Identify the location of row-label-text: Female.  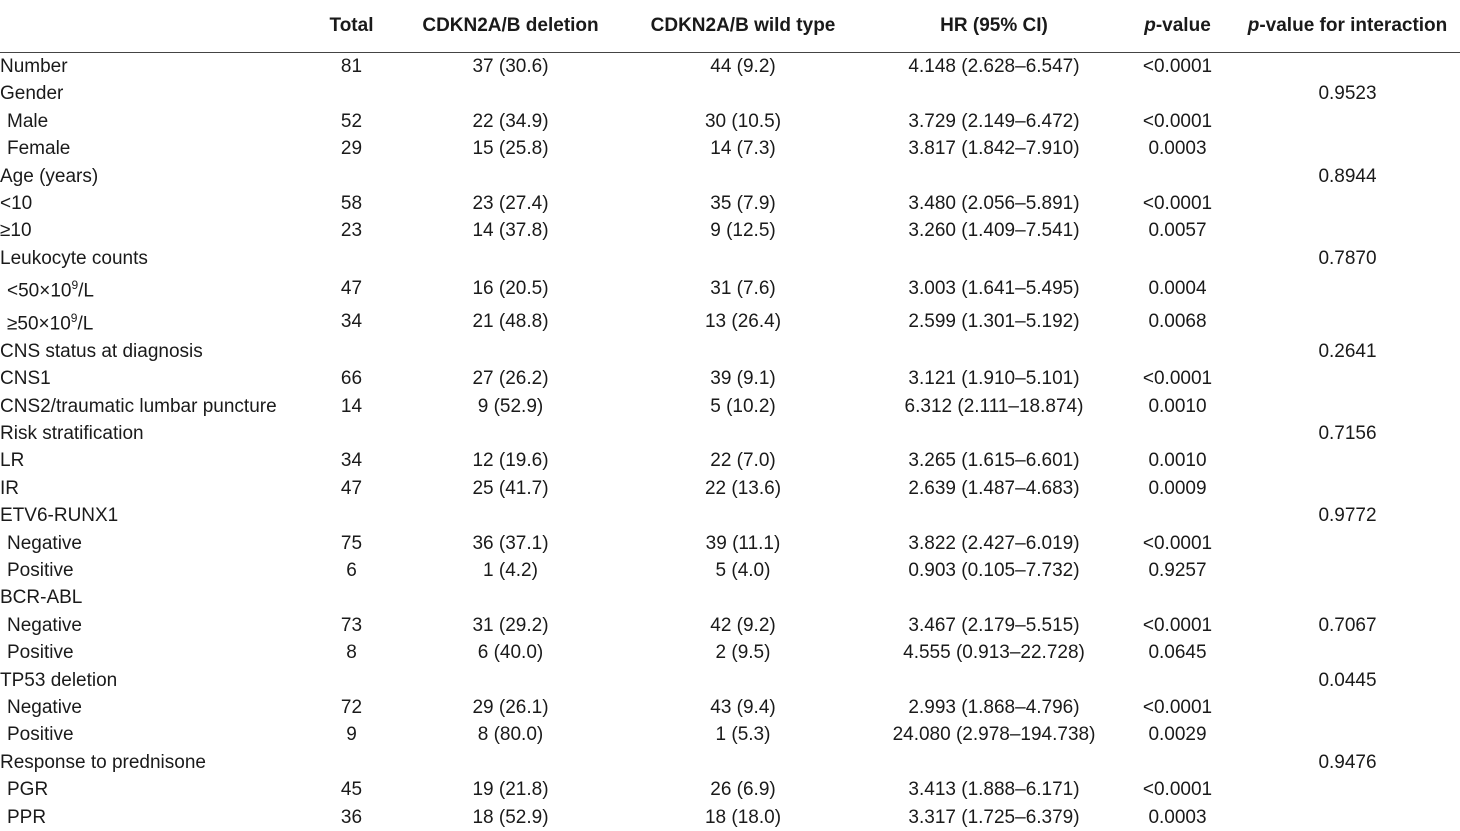
(38, 148).